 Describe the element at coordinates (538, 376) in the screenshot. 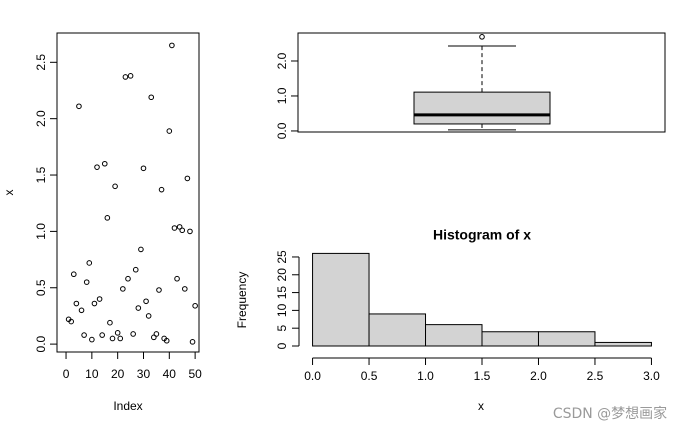

I see `x-tick-label: 2.0` at that location.